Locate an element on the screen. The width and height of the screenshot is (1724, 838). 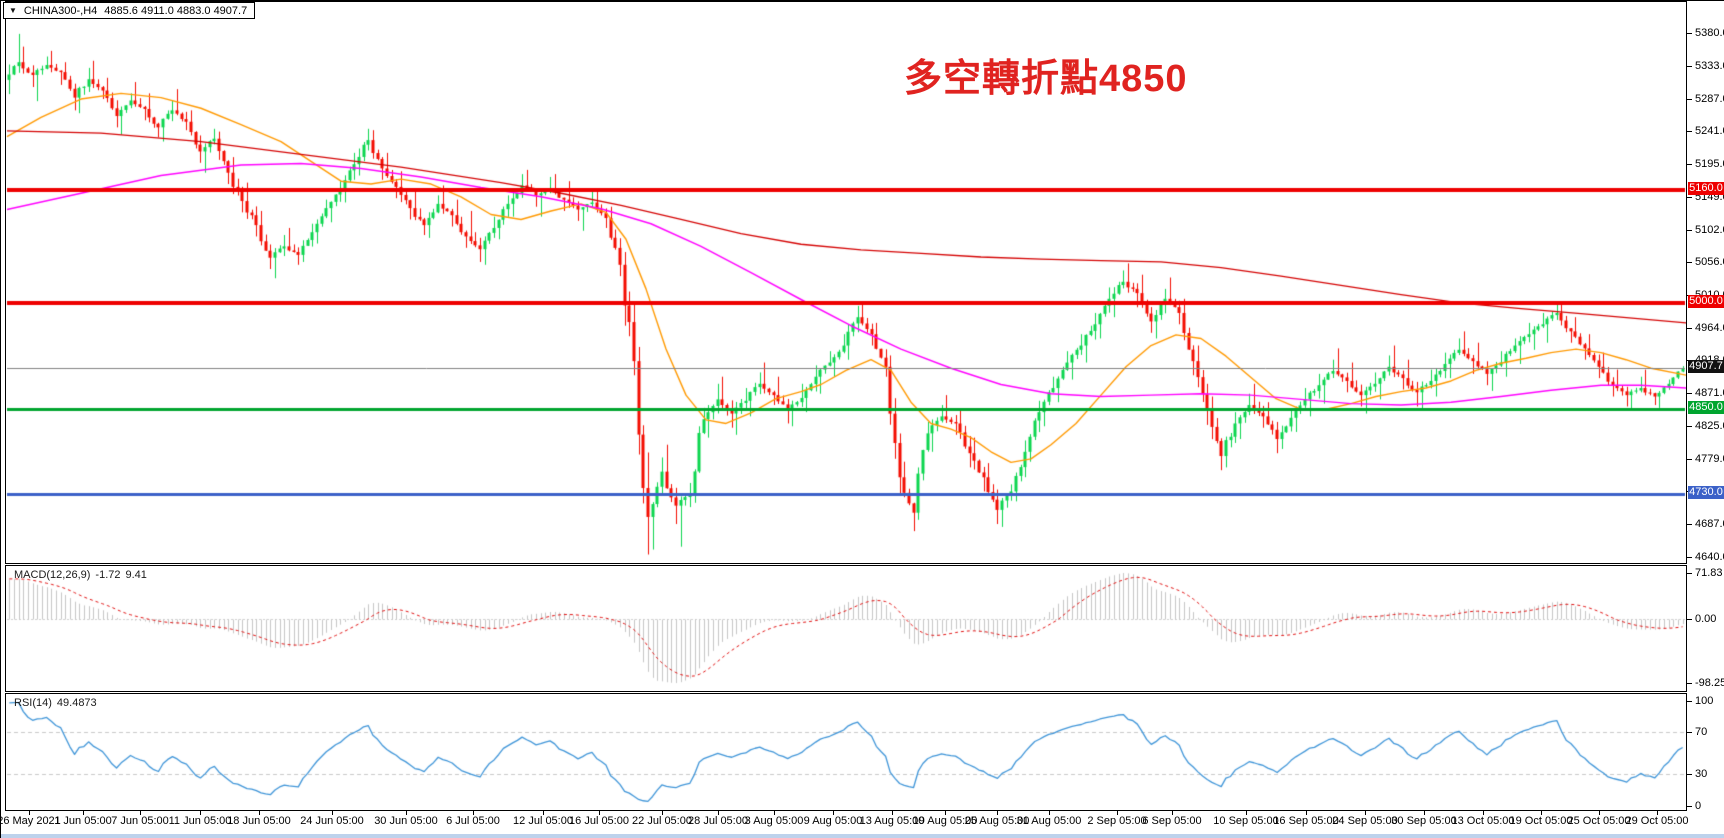
price-axis-label: 5333.0 is located at coordinates (1709, 66).